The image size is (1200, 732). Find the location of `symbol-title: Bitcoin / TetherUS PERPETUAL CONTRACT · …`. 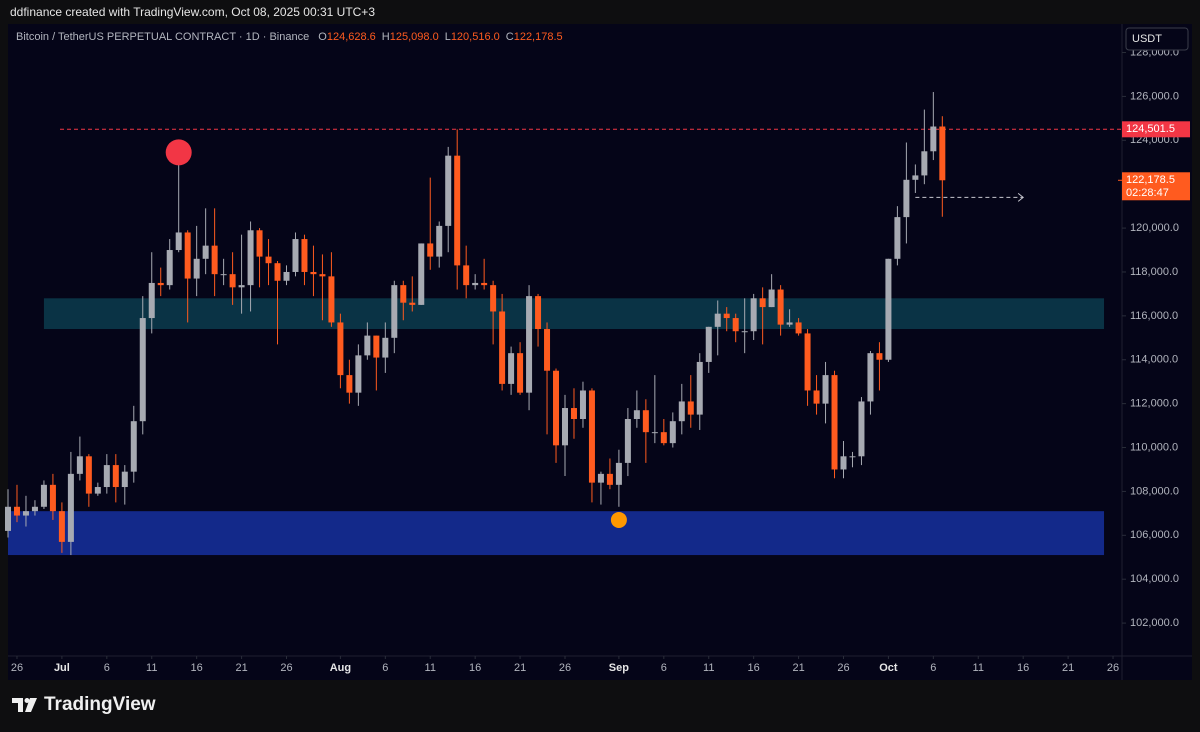

symbol-title: Bitcoin / TetherUS PERPETUAL CONTRACT · … is located at coordinates (163, 37).